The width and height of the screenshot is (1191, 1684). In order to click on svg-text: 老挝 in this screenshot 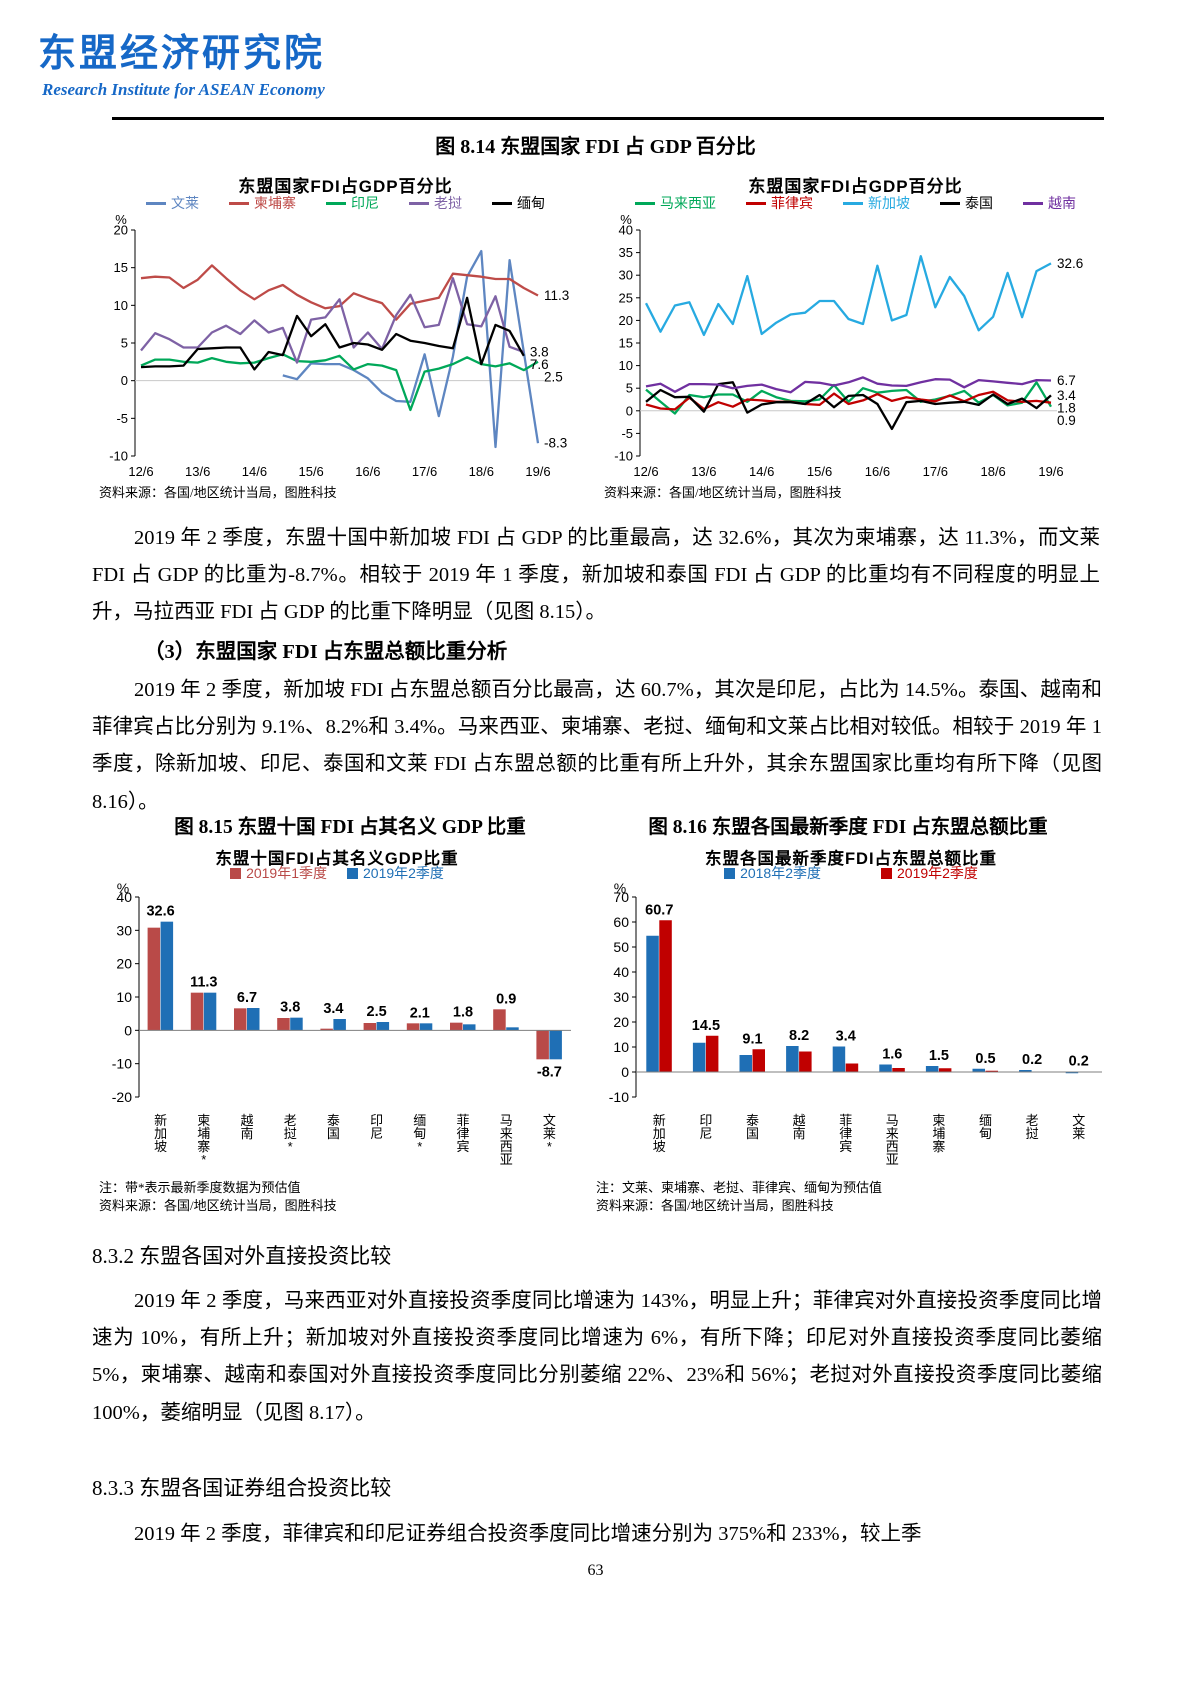, I will do `click(1032, 1127)`.